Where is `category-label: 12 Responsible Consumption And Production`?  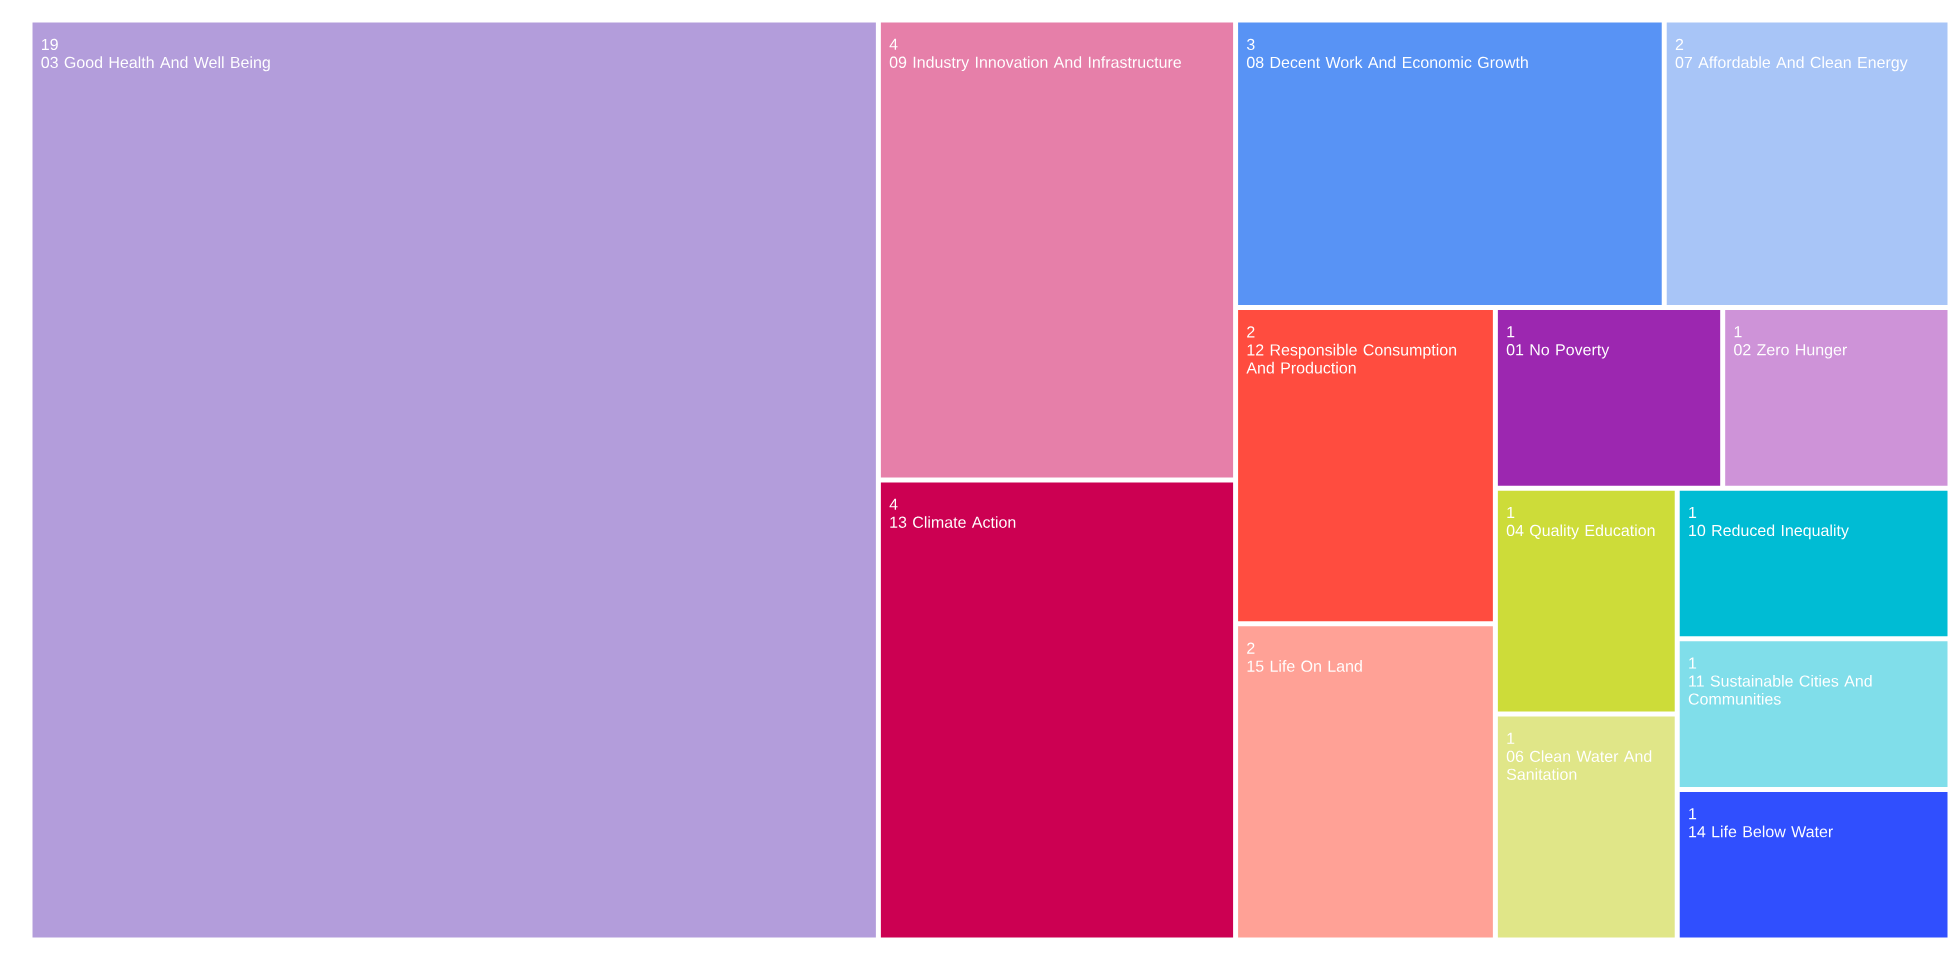
category-label: 12 Responsible Consumption And Production is located at coordinates (1351, 358).